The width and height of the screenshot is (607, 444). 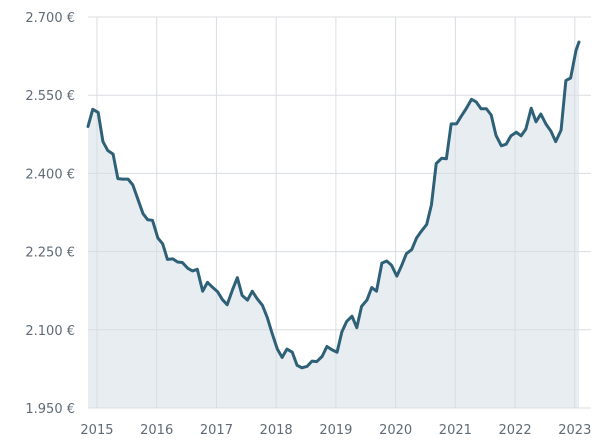 What do you see at coordinates (96, 430) in the screenshot?
I see `x-tick-label: 2015` at bounding box center [96, 430].